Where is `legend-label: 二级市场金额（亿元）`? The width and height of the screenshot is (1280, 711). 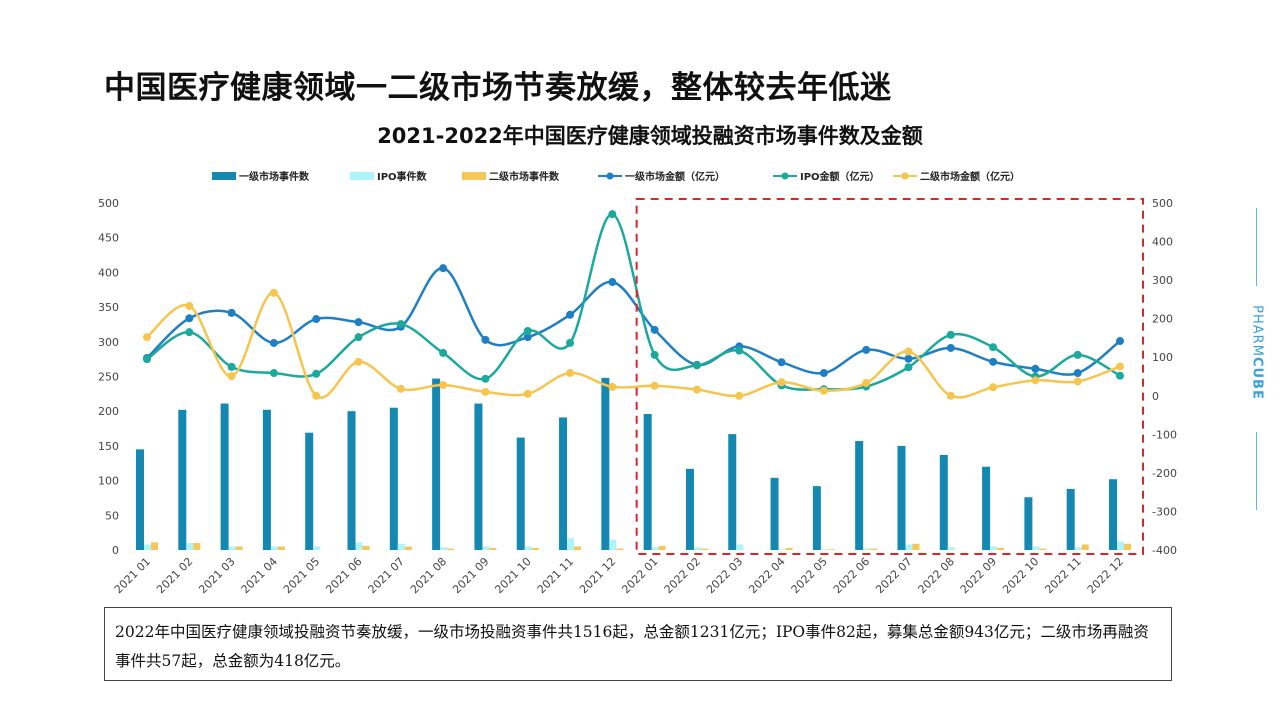 legend-label: 二级市场金额（亿元） is located at coordinates (970, 176).